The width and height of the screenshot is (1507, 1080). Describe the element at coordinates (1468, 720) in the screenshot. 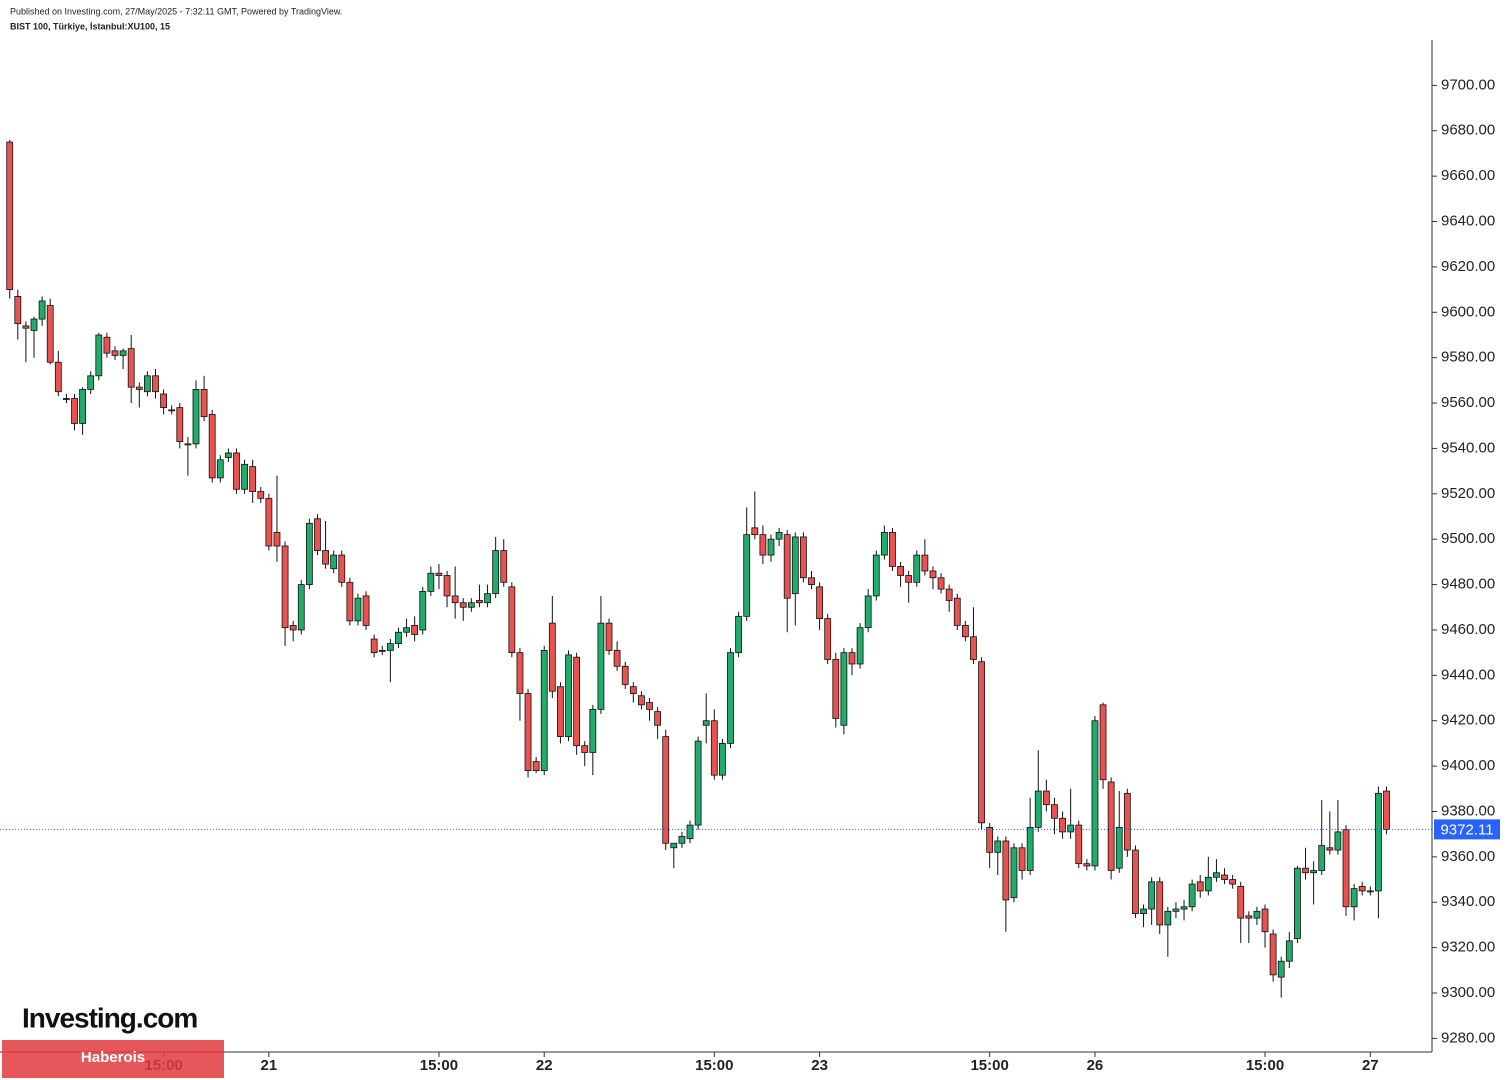

I see `y-tick-label: 9420.00` at that location.